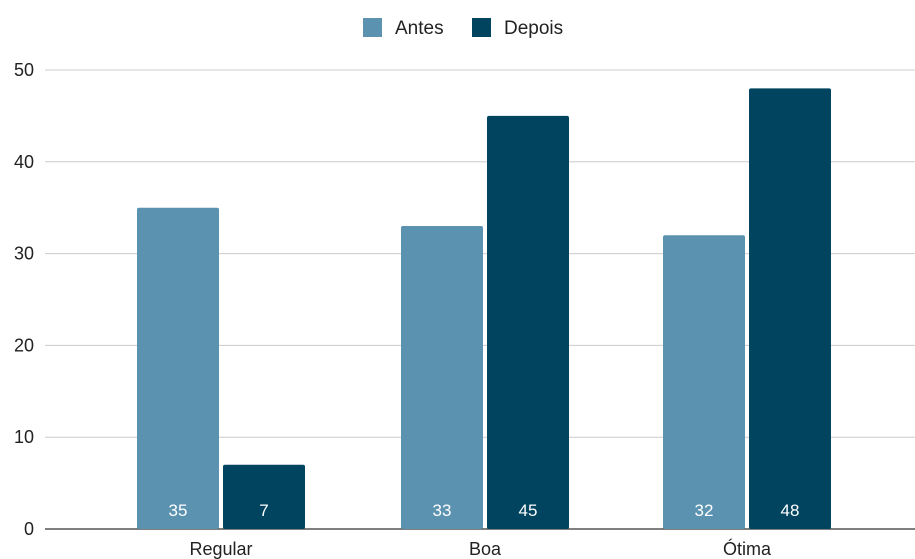 The height and width of the screenshot is (559, 915). I want to click on x-tick-label: Regular, so click(220, 549).